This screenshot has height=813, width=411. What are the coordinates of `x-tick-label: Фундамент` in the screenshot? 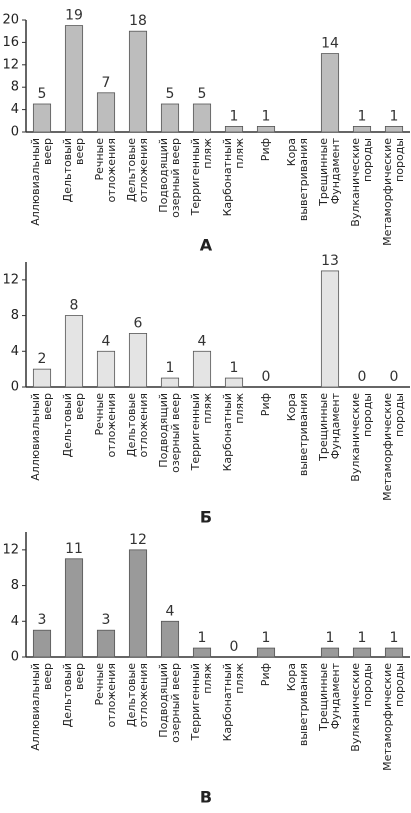 It's located at (335, 695).